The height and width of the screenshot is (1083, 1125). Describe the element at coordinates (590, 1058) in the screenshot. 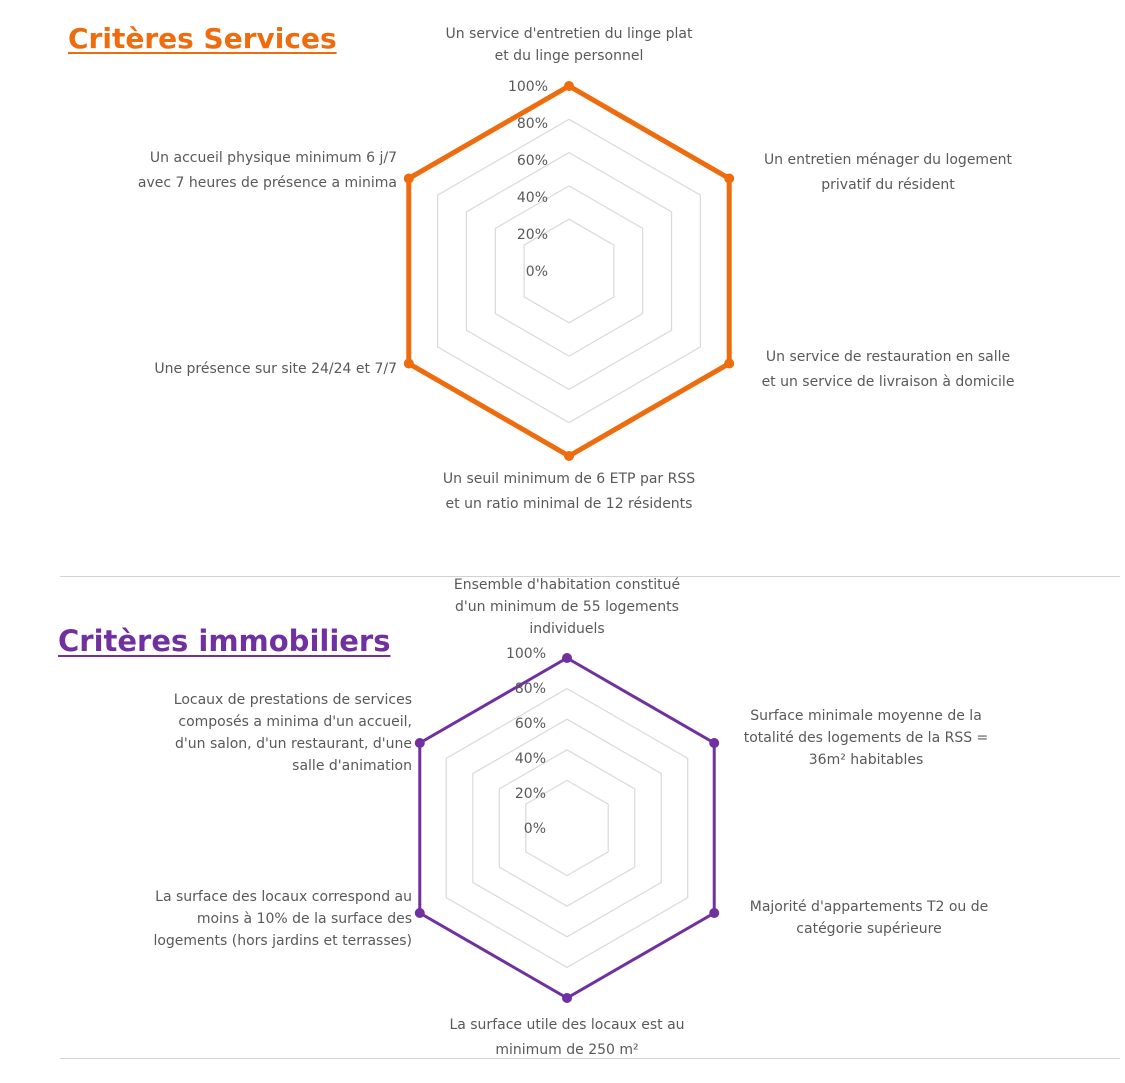

I see `chart-divider-bottom` at that location.